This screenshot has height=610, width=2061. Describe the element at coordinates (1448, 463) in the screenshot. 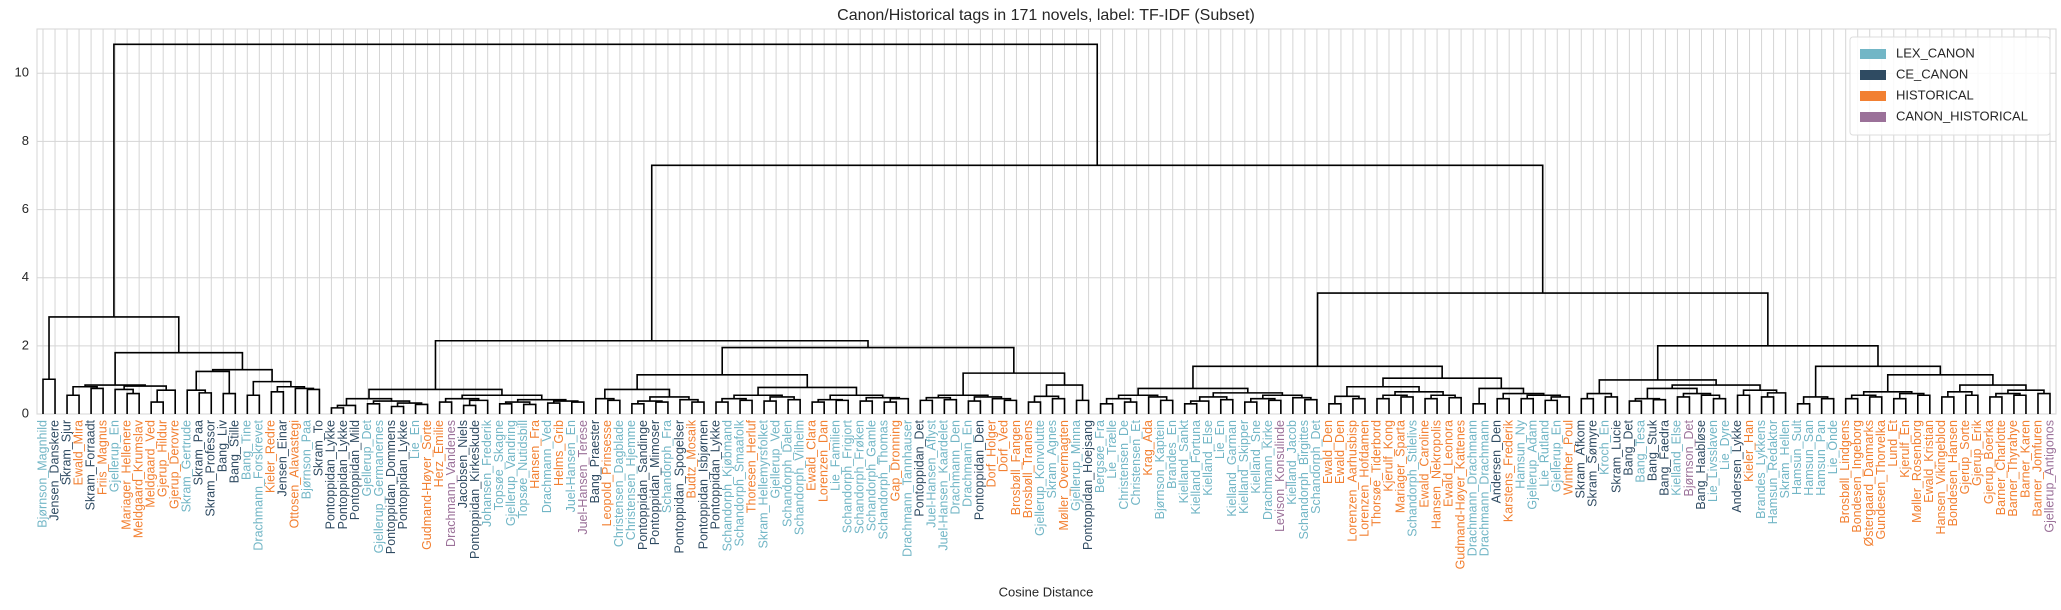

I see `leaf-label: Ewald_Leonora` at that location.